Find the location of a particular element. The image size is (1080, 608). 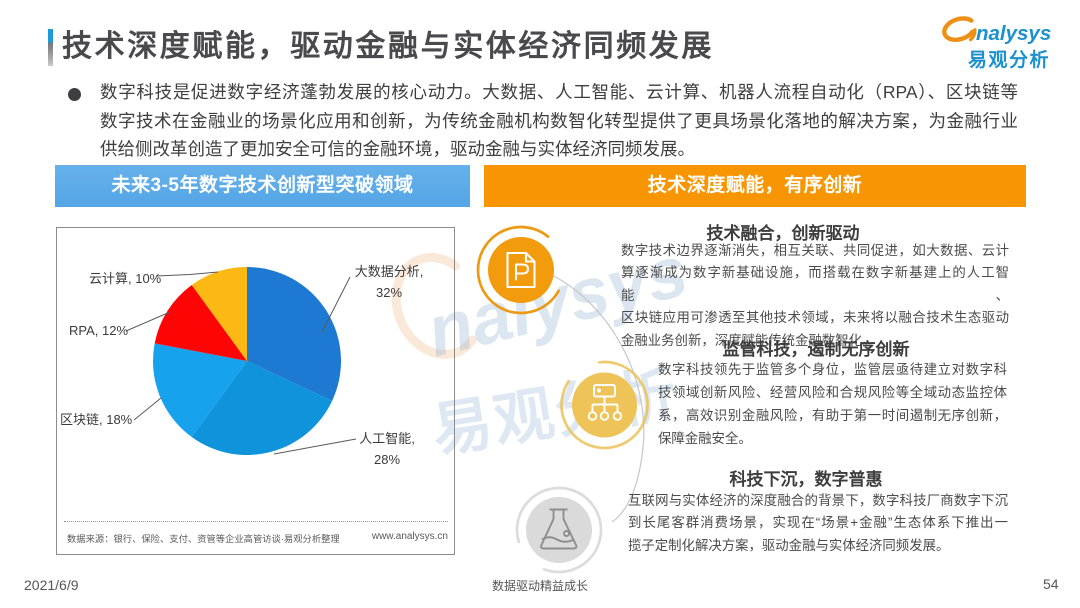

svg-text: nalysys is located at coordinates (1013, 33).